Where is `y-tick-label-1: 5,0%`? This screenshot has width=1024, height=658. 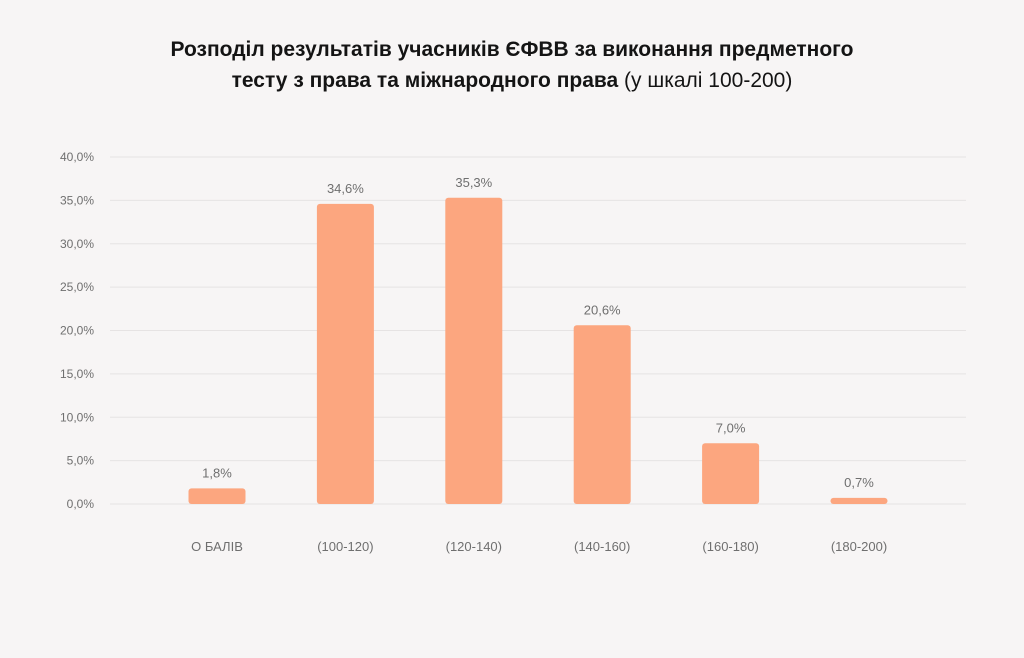 y-tick-label-1: 5,0% is located at coordinates (81, 461).